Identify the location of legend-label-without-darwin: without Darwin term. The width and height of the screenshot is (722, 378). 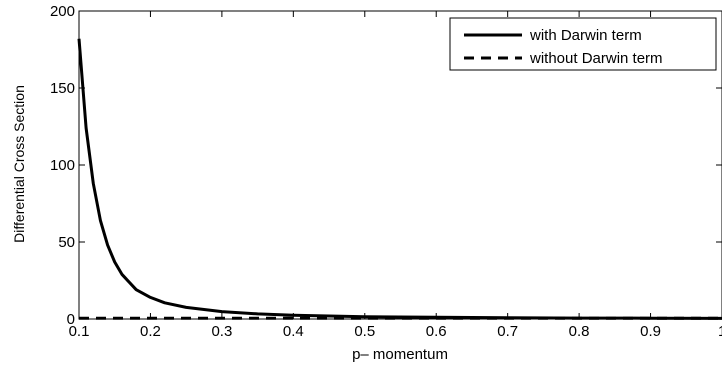
(596, 58).